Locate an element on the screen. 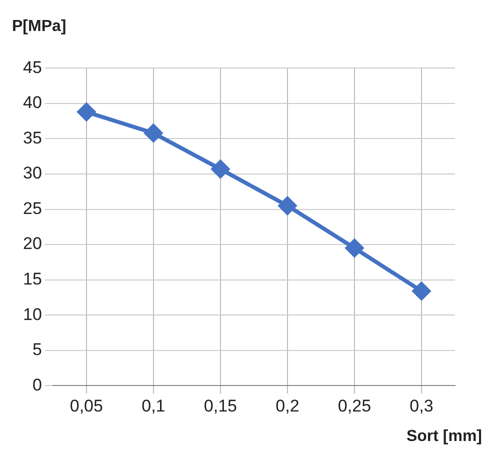 The width and height of the screenshot is (490, 452). y-tick-label: 15 is located at coordinates (32, 278).